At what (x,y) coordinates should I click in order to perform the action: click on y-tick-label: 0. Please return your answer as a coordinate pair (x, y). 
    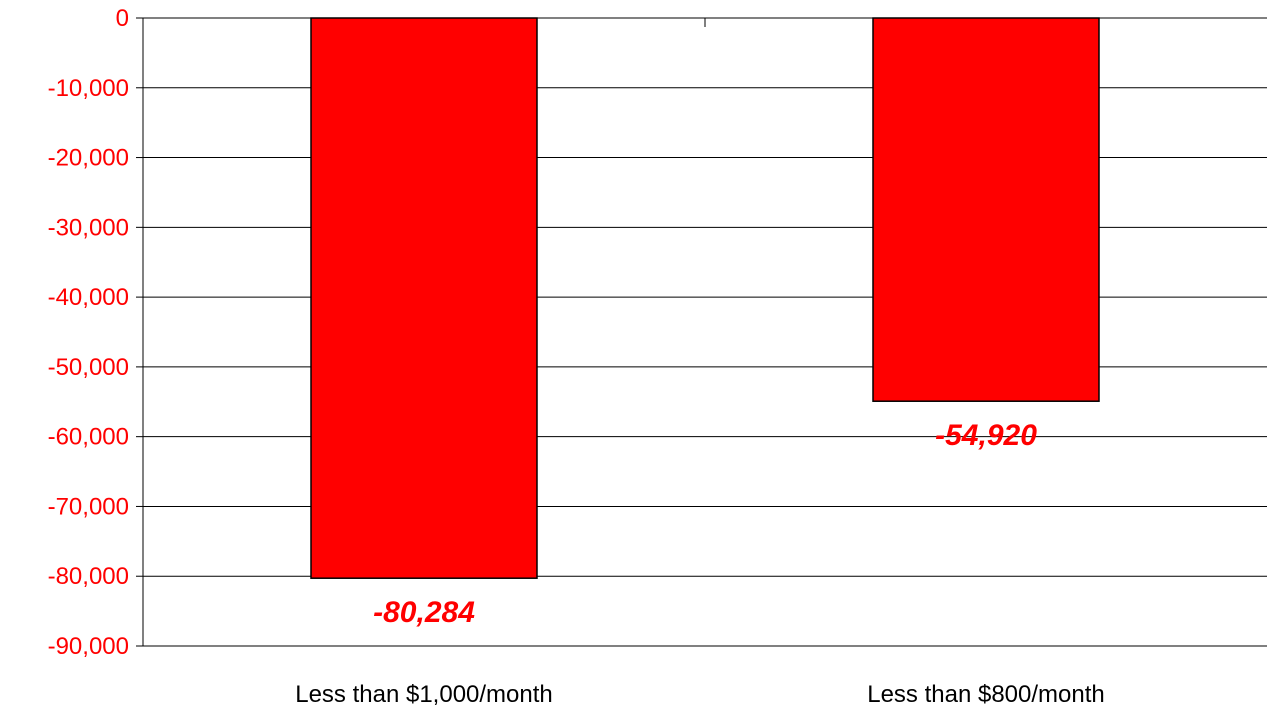
    Looking at the image, I should click on (122, 18).